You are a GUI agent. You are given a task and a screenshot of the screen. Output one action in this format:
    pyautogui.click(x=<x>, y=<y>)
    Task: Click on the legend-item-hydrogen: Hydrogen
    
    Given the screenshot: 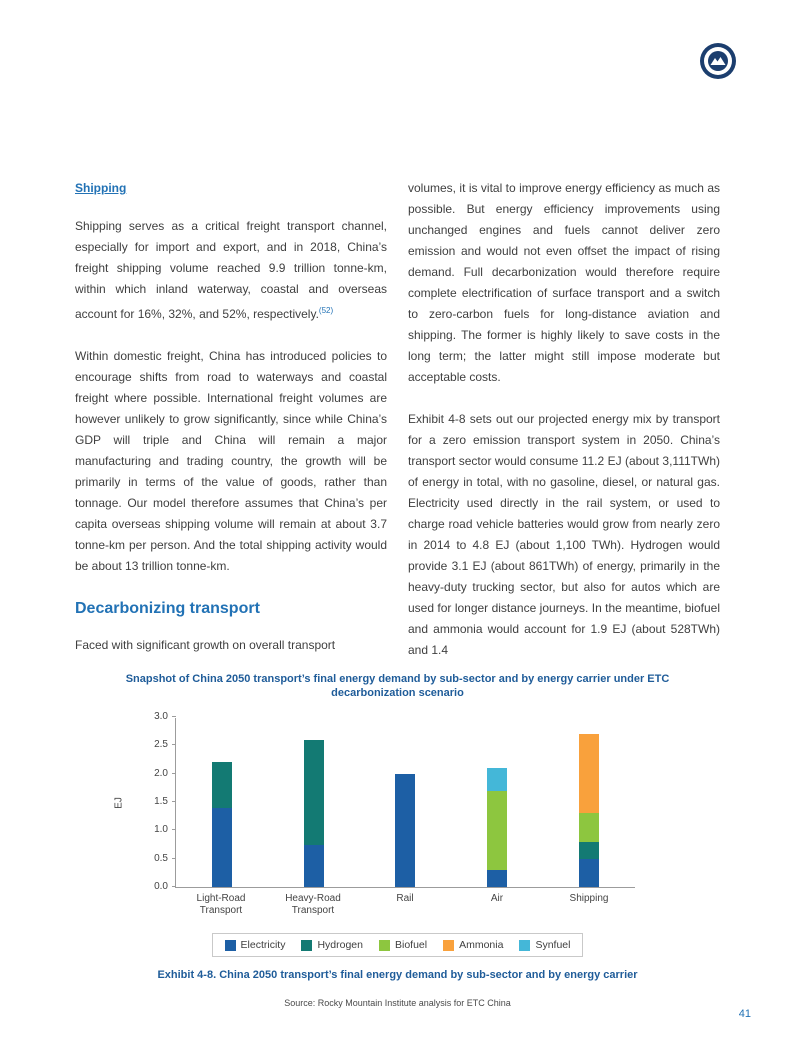 What is the action you would take?
    pyautogui.click(x=332, y=945)
    